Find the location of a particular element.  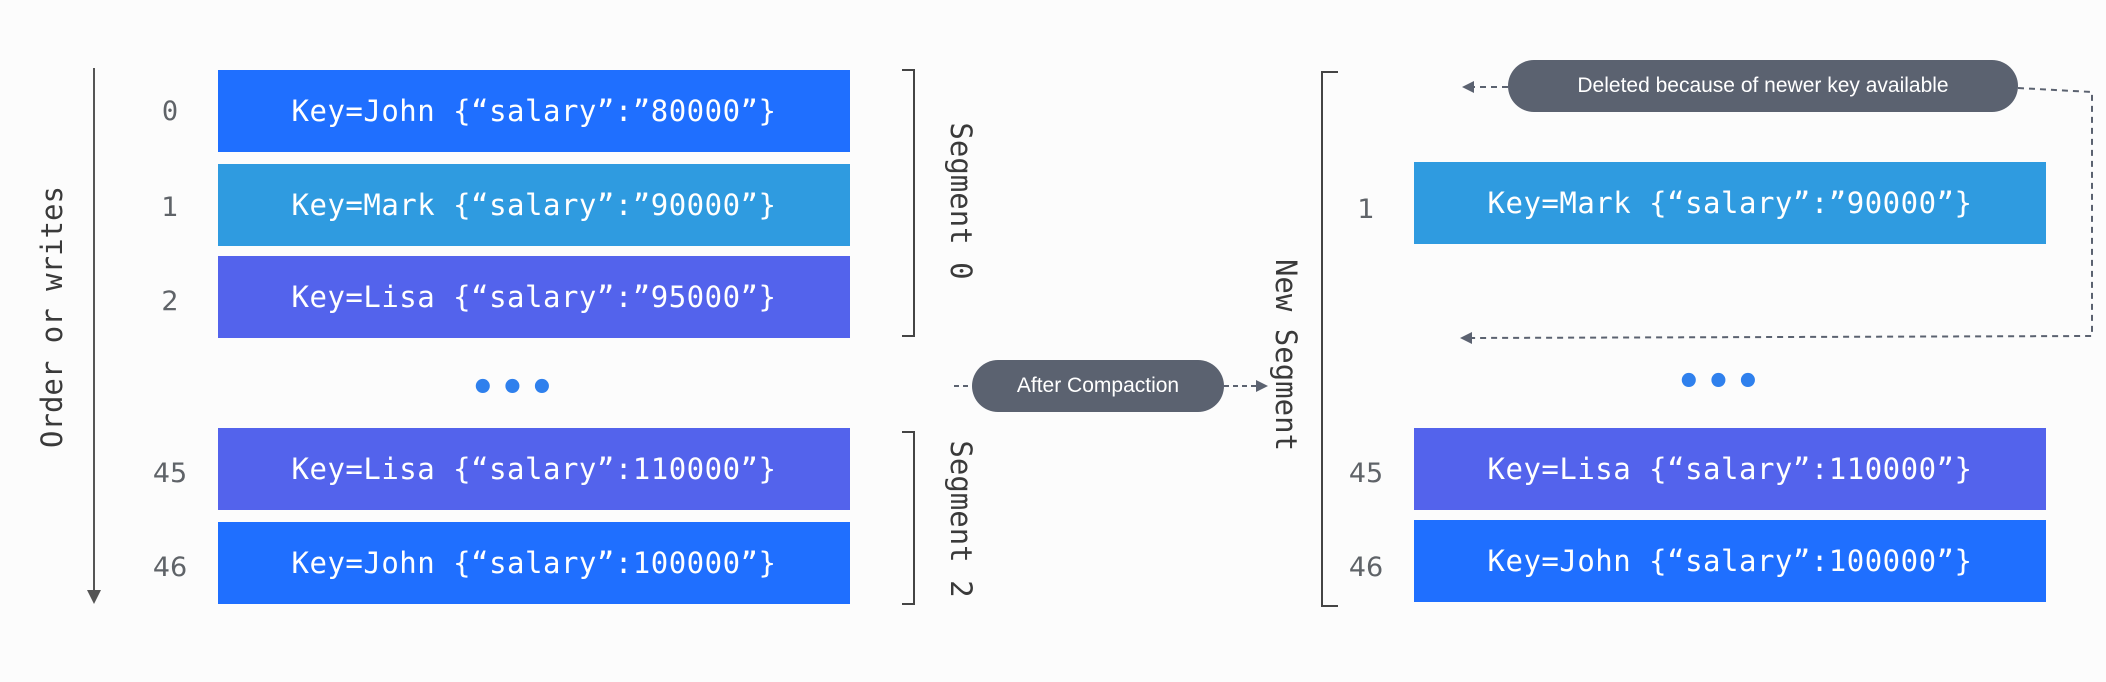

segment-2-label: Segment 2 is located at coordinates (961, 519).